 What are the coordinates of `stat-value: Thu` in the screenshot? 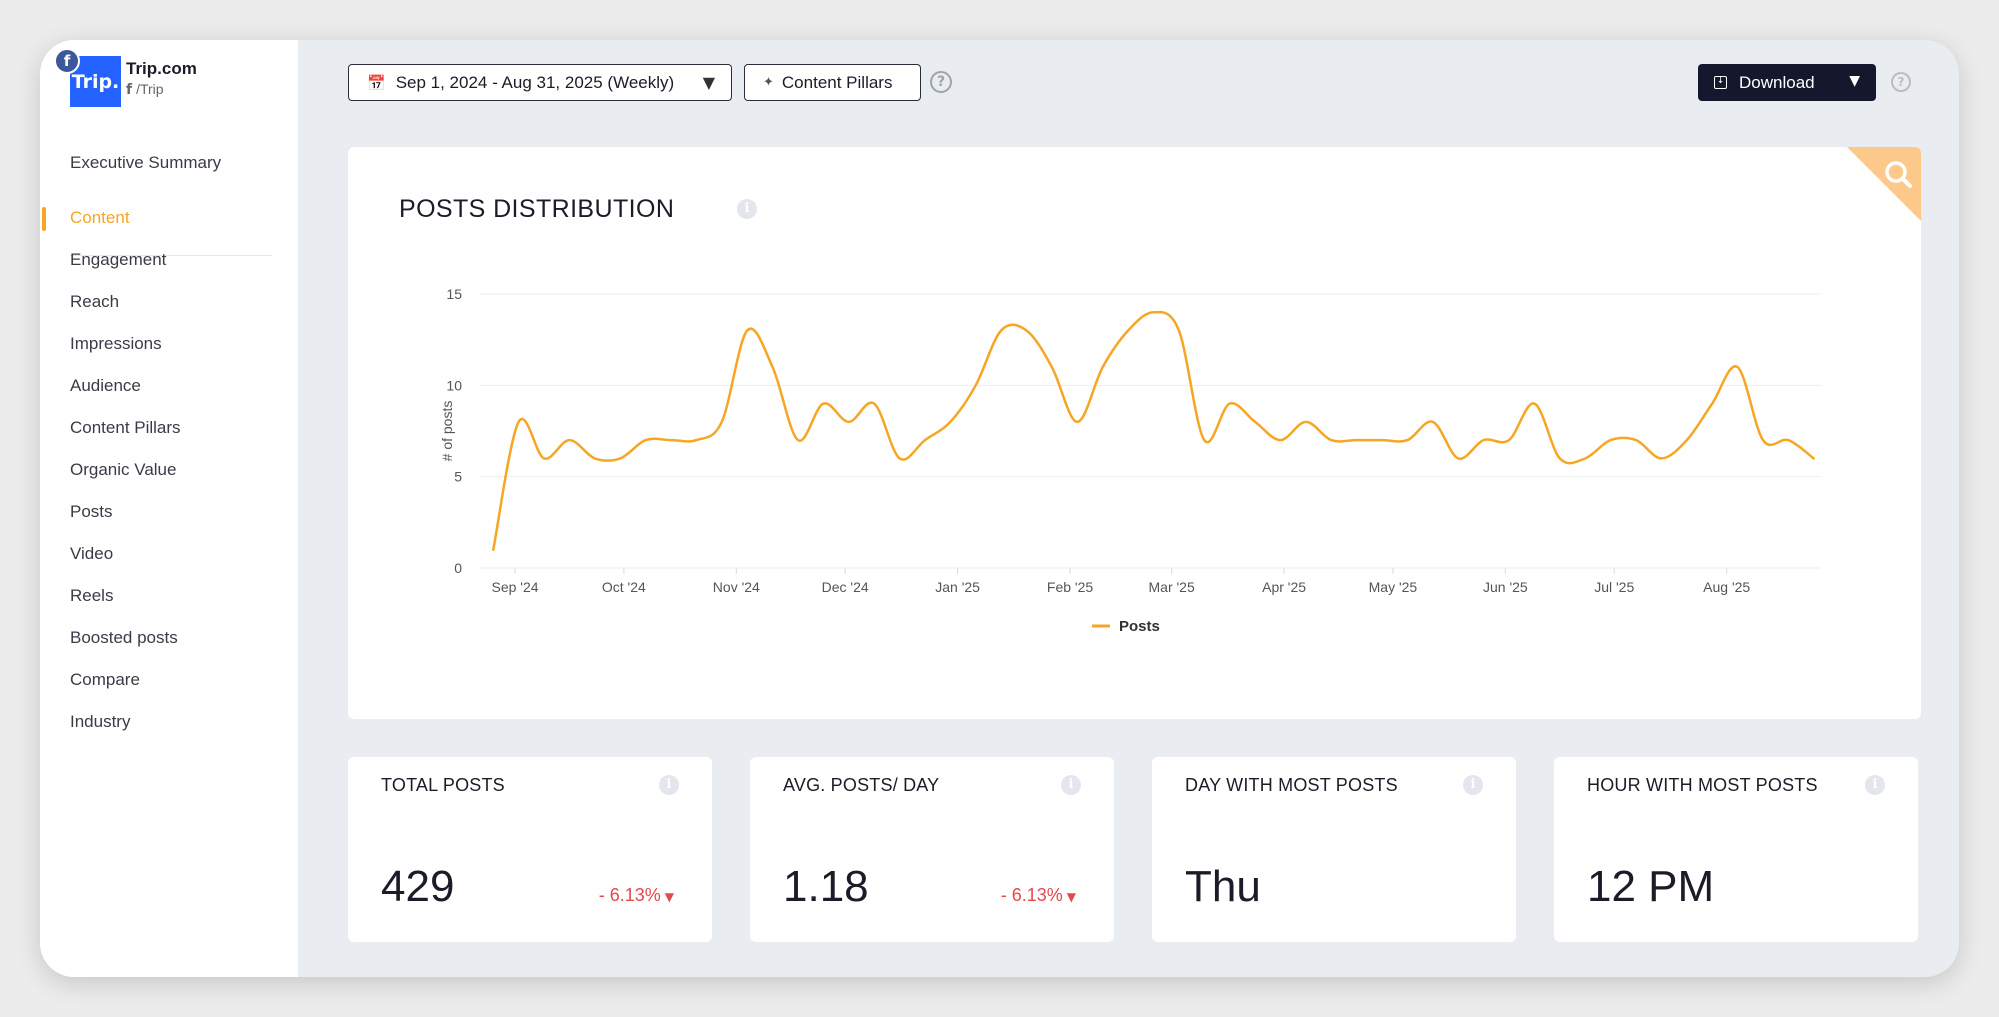 It's located at (1223, 886).